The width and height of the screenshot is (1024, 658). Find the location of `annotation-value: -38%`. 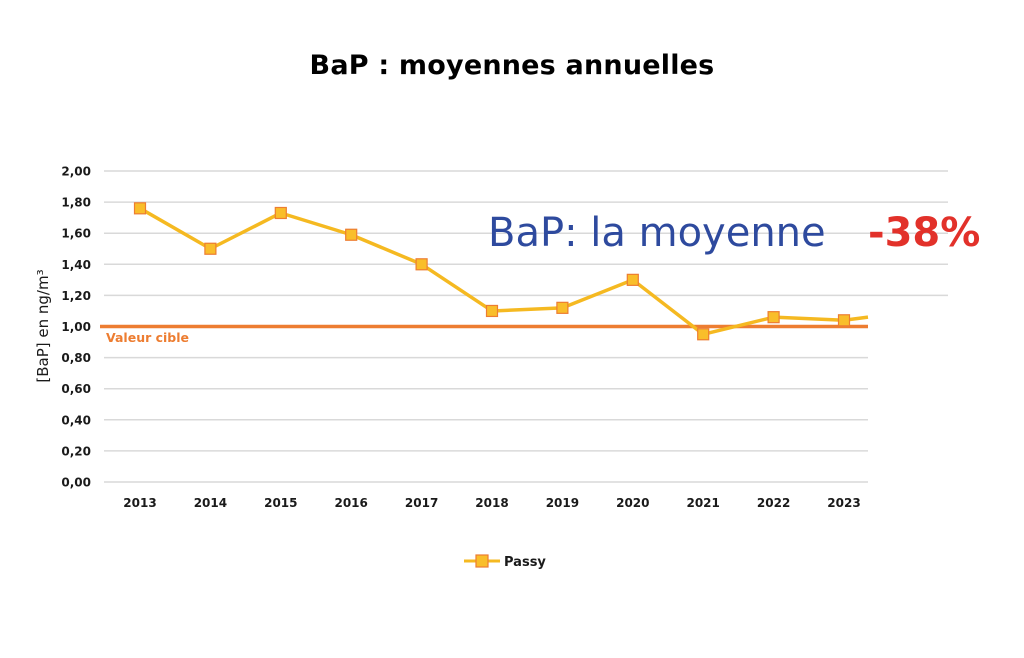

annotation-value: -38% is located at coordinates (924, 233).